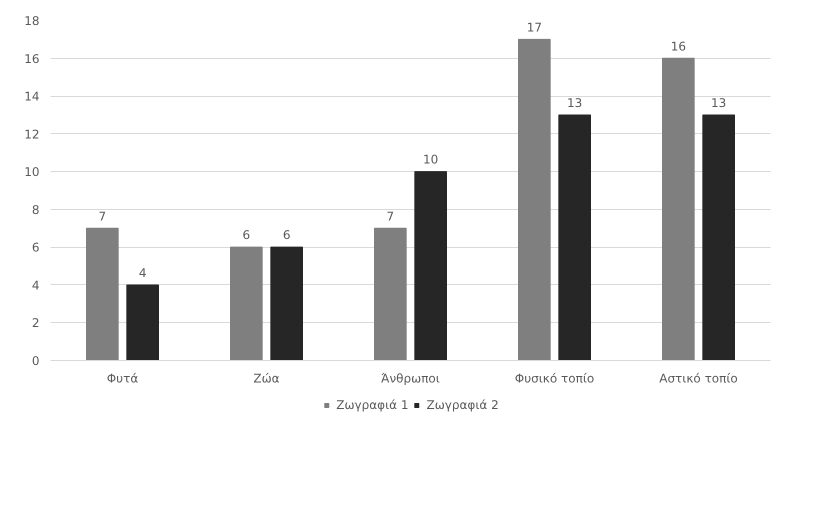 The image size is (837, 509). What do you see at coordinates (36, 323) in the screenshot?
I see `y-tick-label: 2` at bounding box center [36, 323].